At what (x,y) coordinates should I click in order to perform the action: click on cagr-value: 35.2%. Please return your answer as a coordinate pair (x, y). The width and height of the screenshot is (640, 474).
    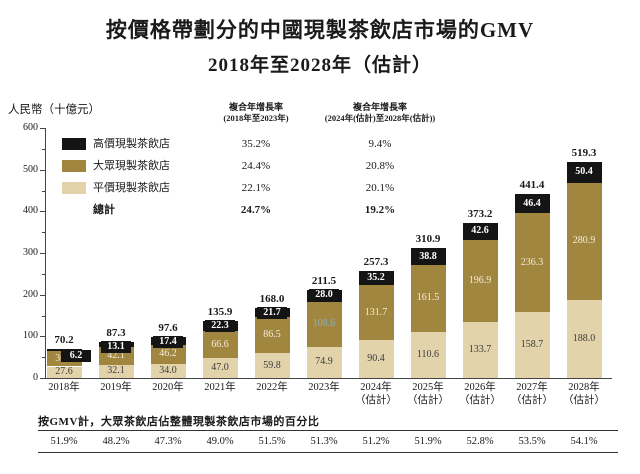
    Looking at the image, I should click on (256, 144).